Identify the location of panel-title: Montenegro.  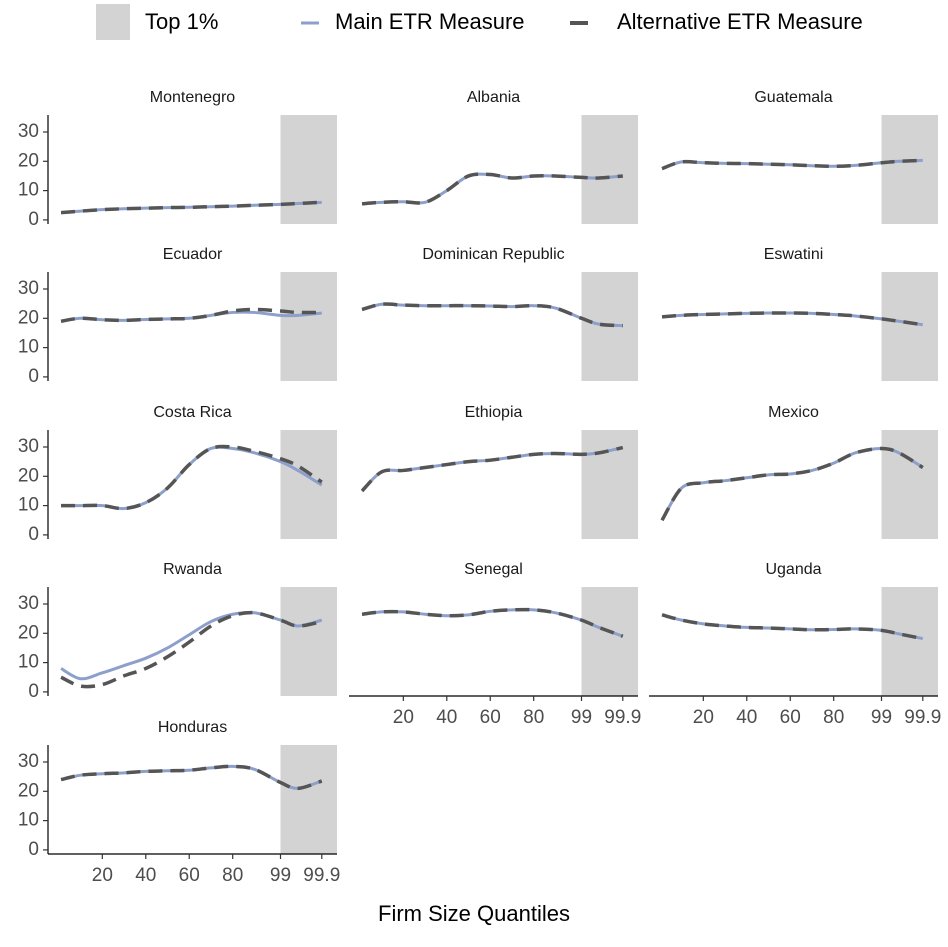
(192, 97).